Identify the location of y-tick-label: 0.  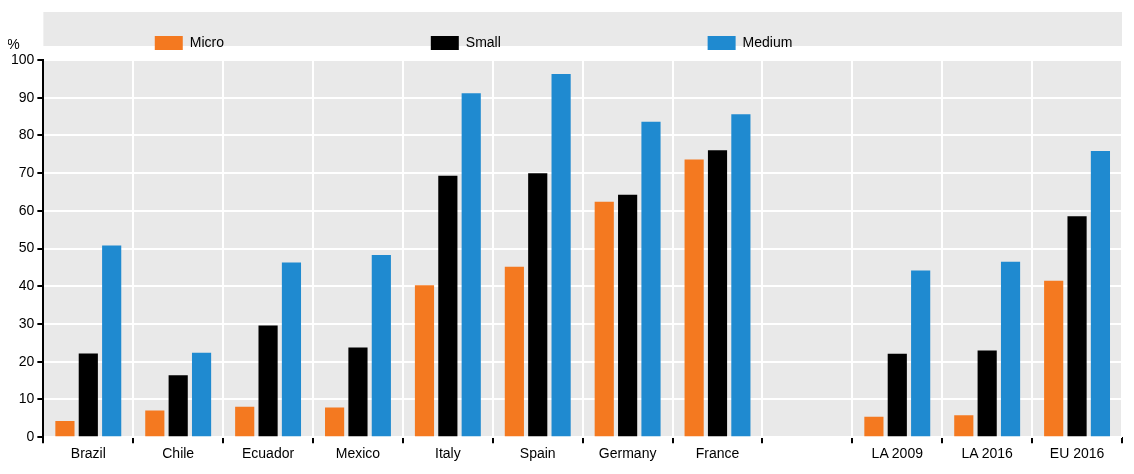
(30, 436).